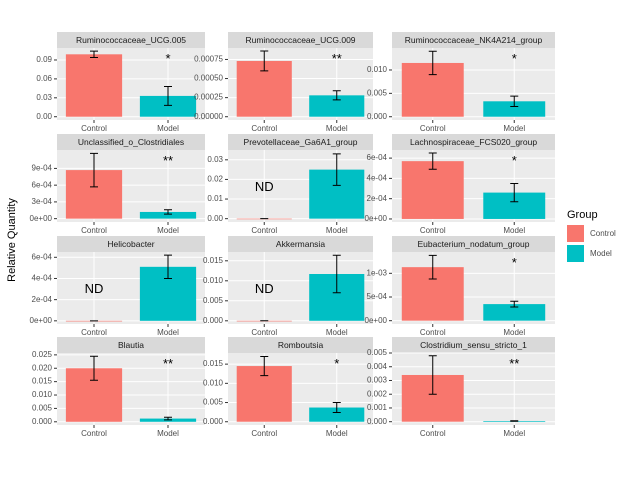 Image resolution: width=640 pixels, height=480 pixels. Describe the element at coordinates (377, 393) in the screenshot. I see `y-tick-label: 0.002` at that location.